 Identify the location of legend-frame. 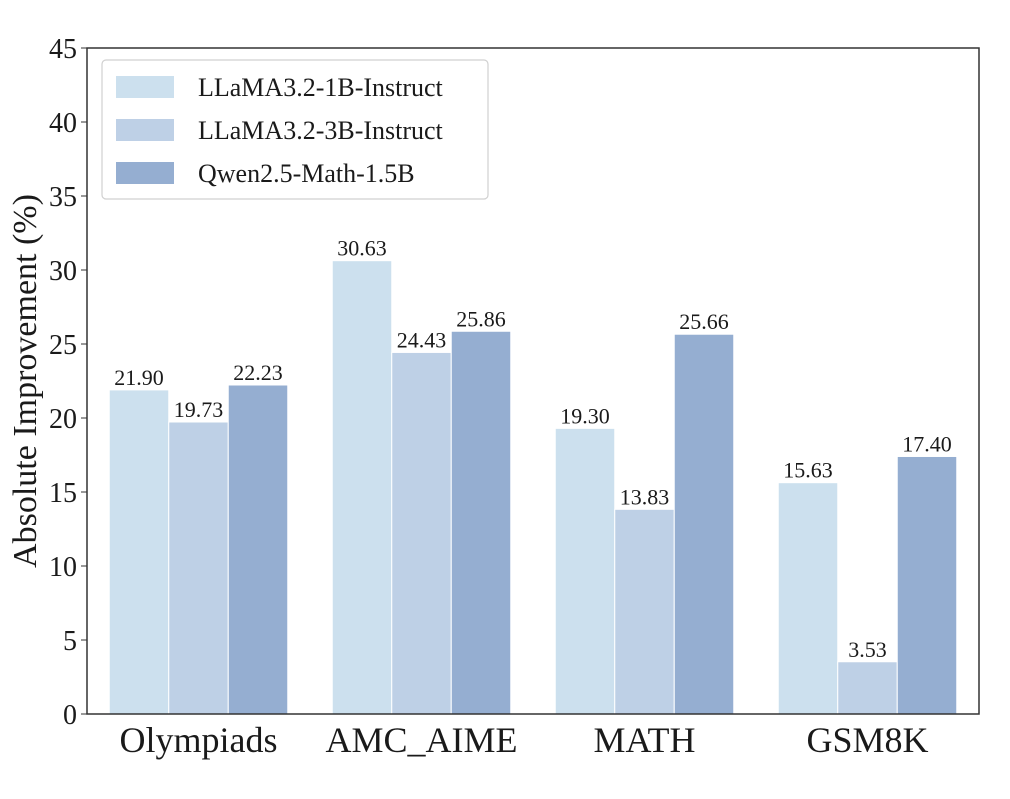
(295, 129).